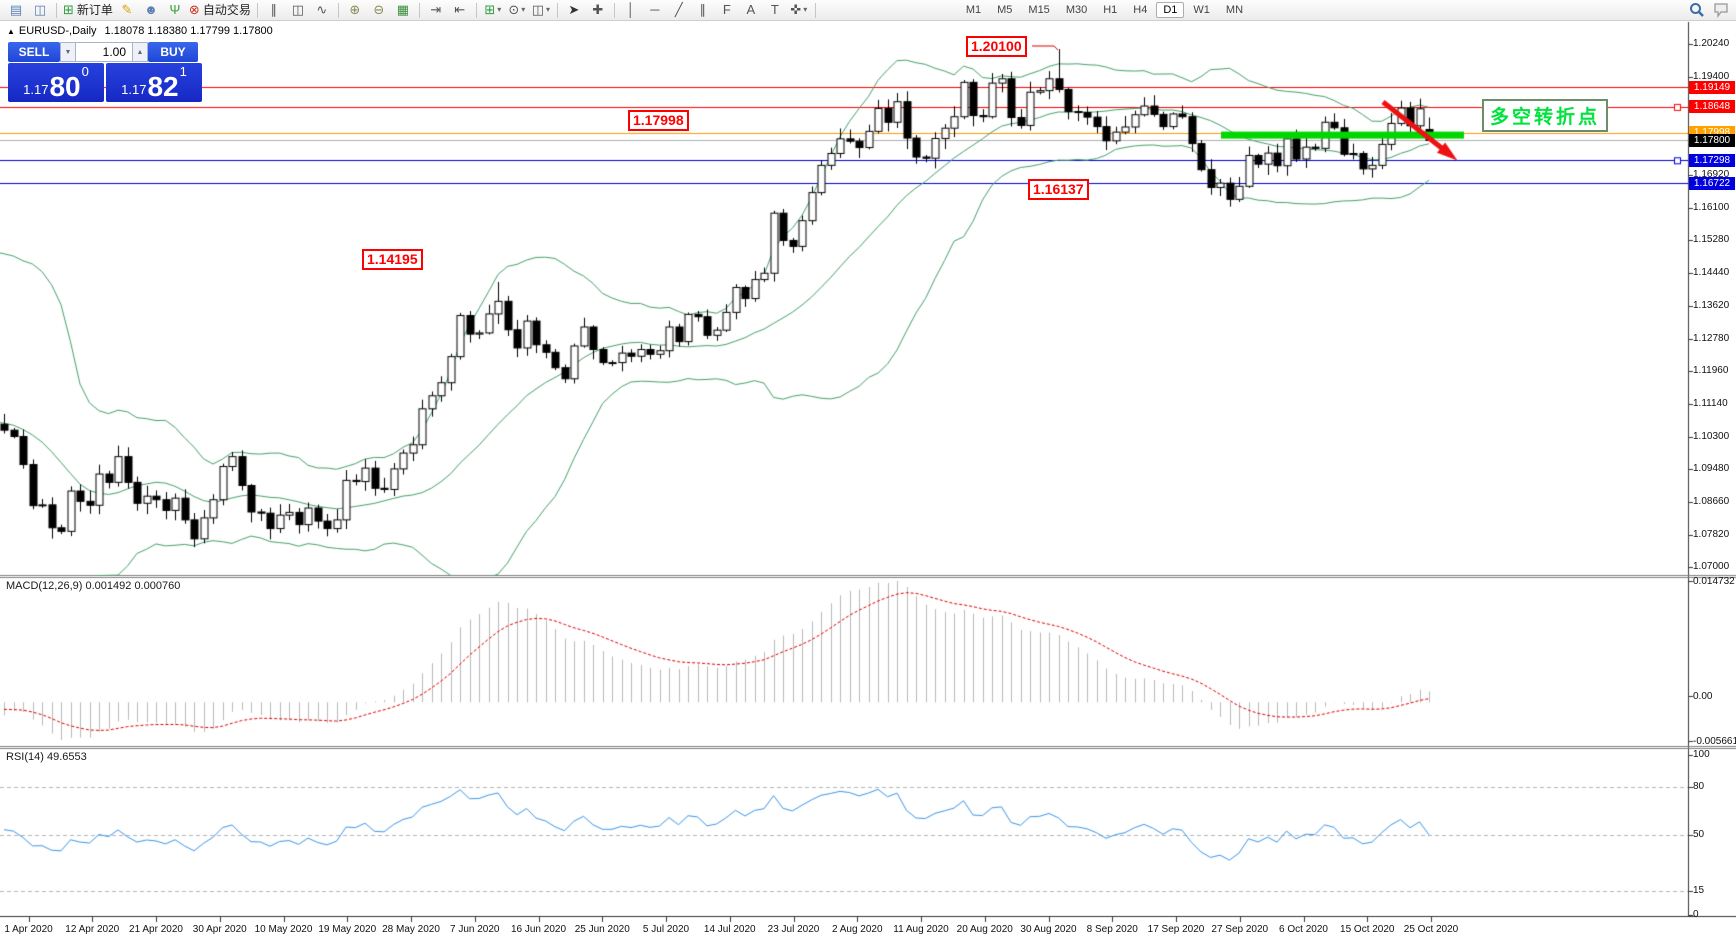 The height and width of the screenshot is (944, 1736). Describe the element at coordinates (436, 9) in the screenshot. I see `auto-scroll-icon: ⇥` at that location.